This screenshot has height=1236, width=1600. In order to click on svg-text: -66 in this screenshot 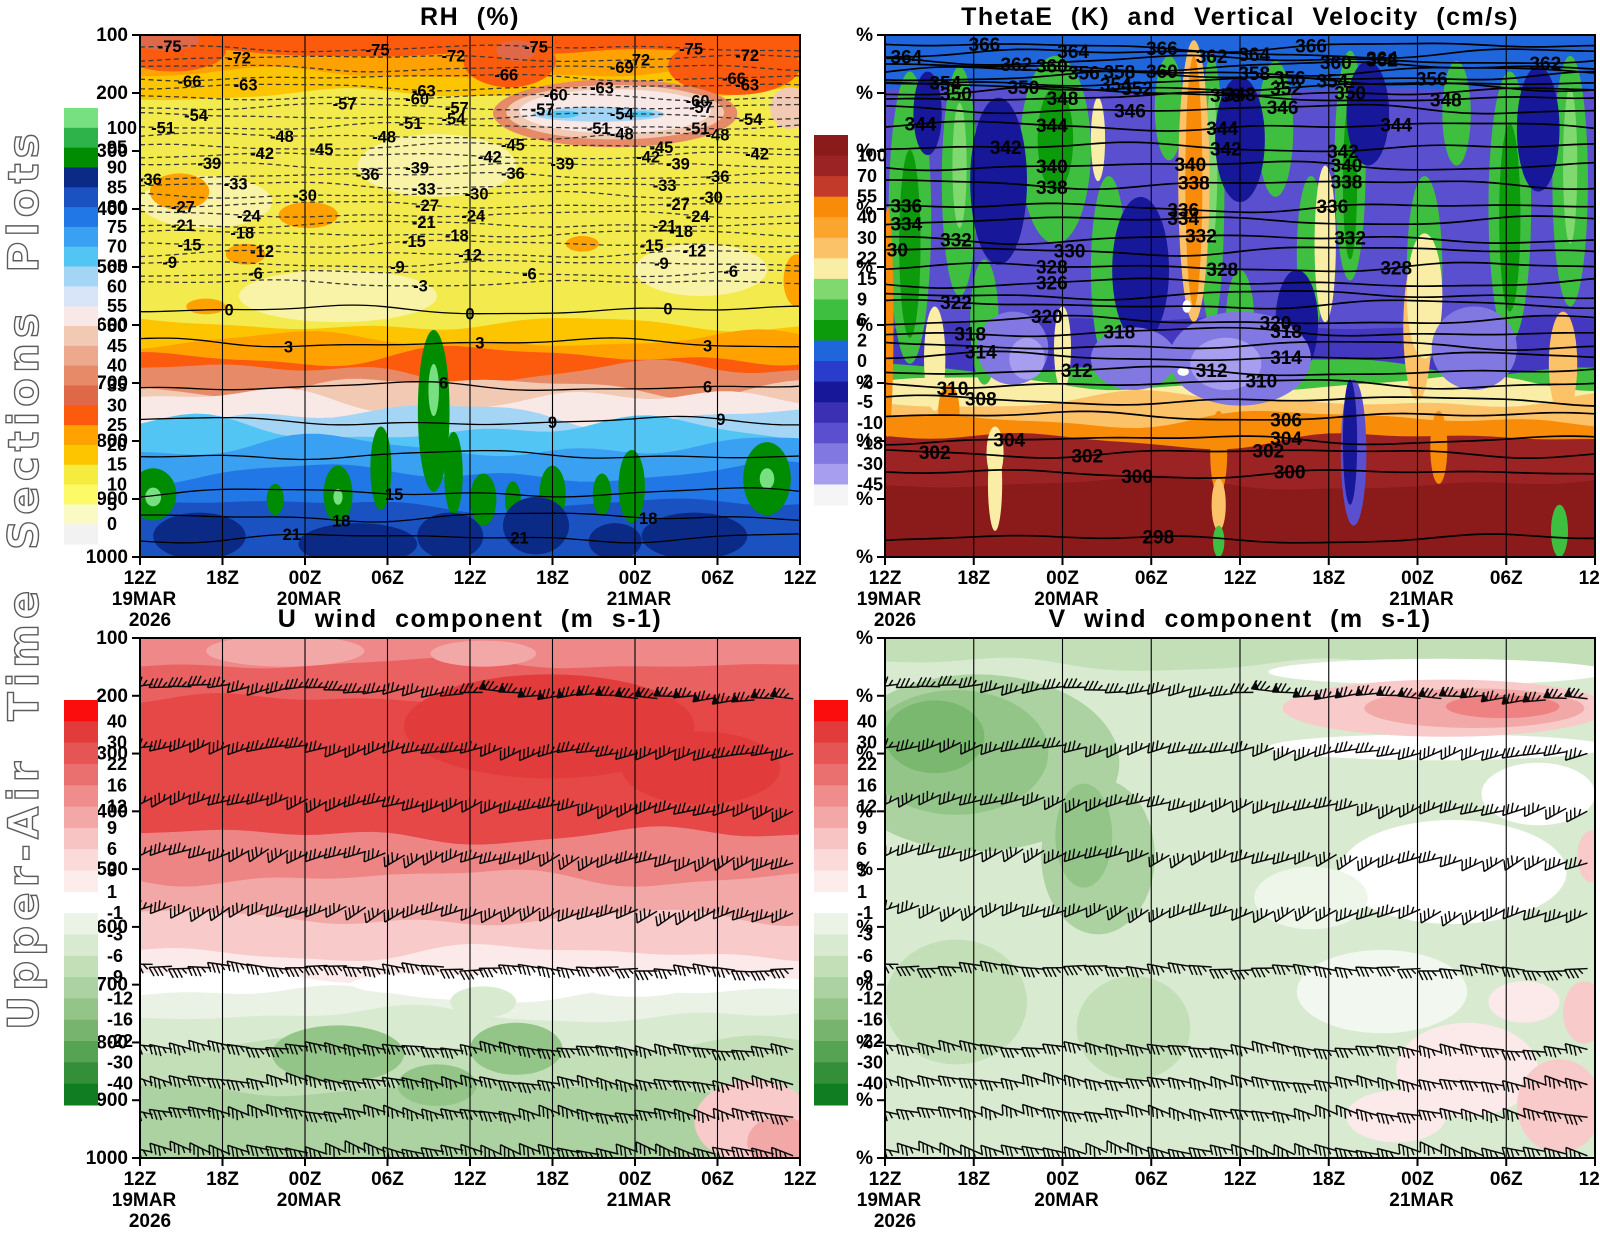, I will do `click(734, 79)`.